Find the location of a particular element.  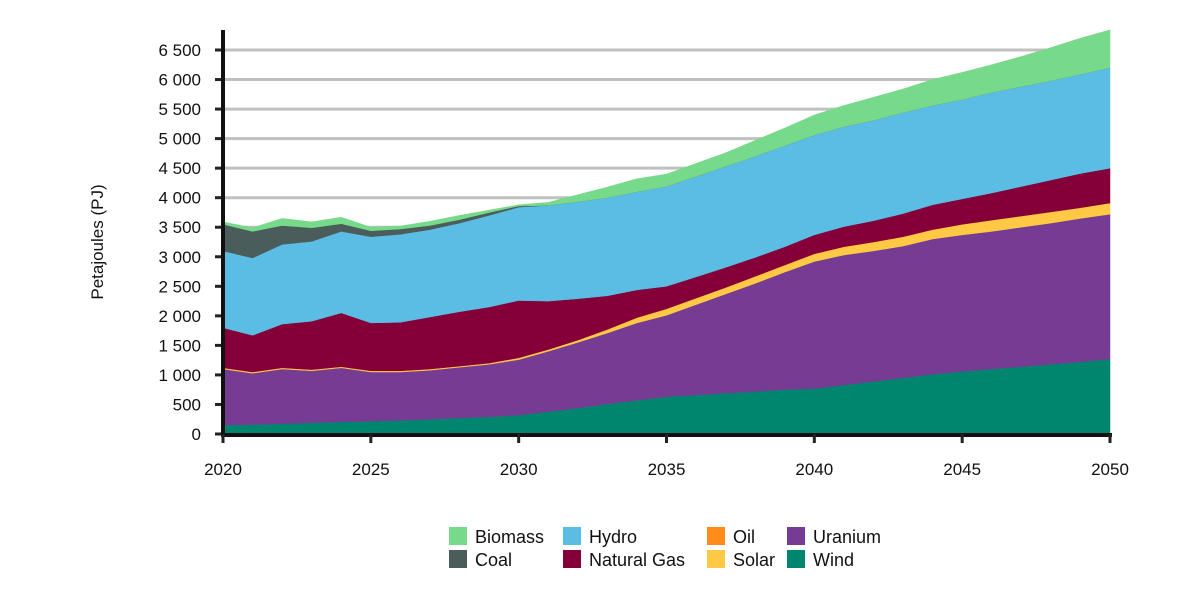

y-axis-label: Petajoules (PJ) is located at coordinates (97, 241).